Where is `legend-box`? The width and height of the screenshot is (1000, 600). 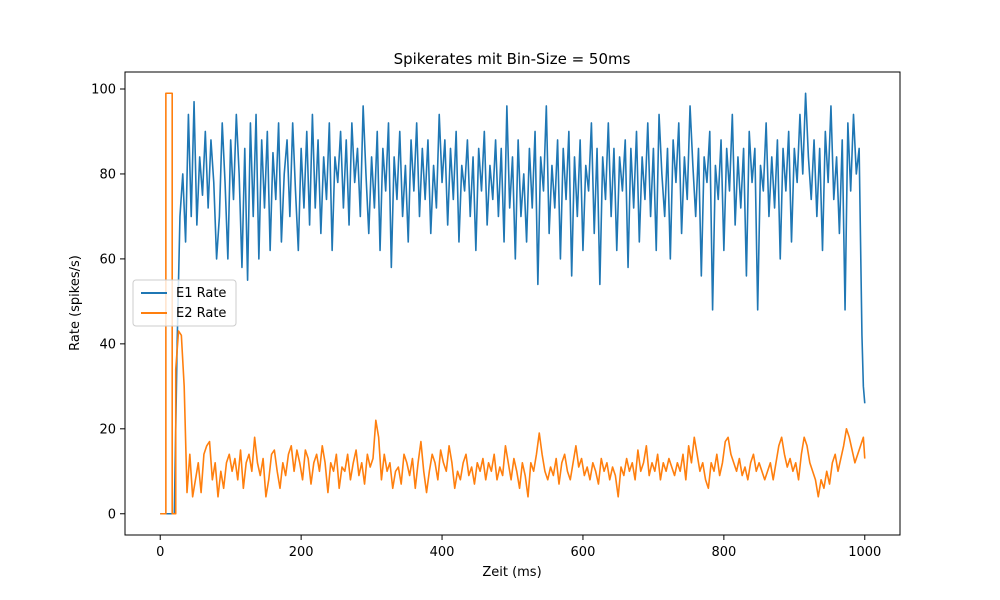 legend-box is located at coordinates (184, 303).